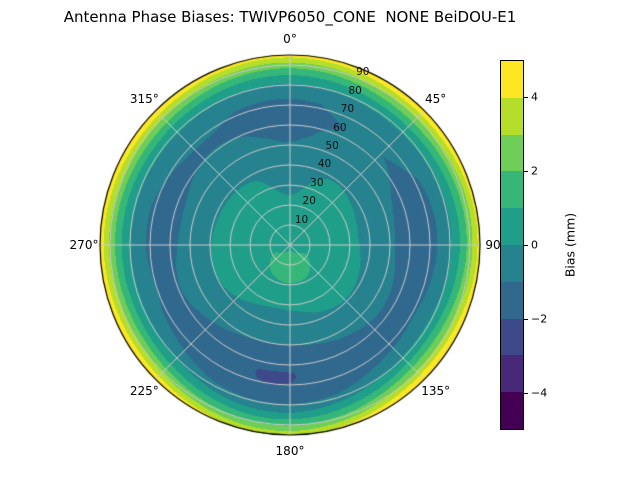  What do you see at coordinates (301, 219) in the screenshot?
I see `radial-tick-label: 10` at bounding box center [301, 219].